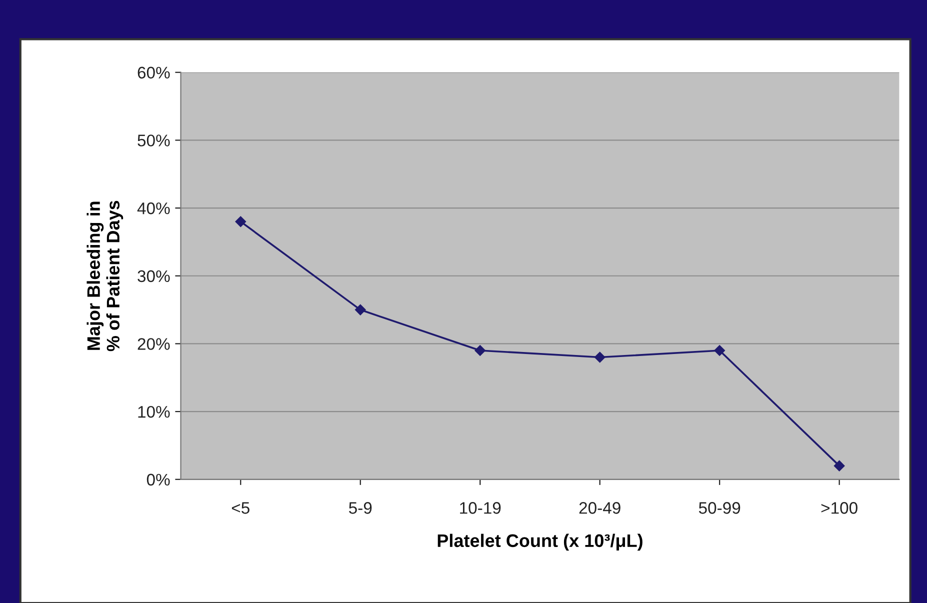 This screenshot has width=927, height=603. Describe the element at coordinates (105, 276) in the screenshot. I see `y-axis-title: Major Bleeding in % of Patient Days` at that location.